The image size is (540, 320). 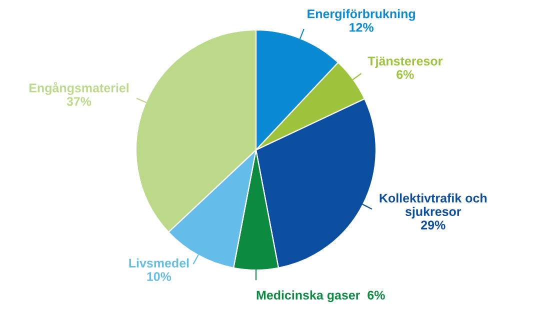 What do you see at coordinates (78, 88) in the screenshot?
I see `slice-label: Engångsmateriel` at bounding box center [78, 88].